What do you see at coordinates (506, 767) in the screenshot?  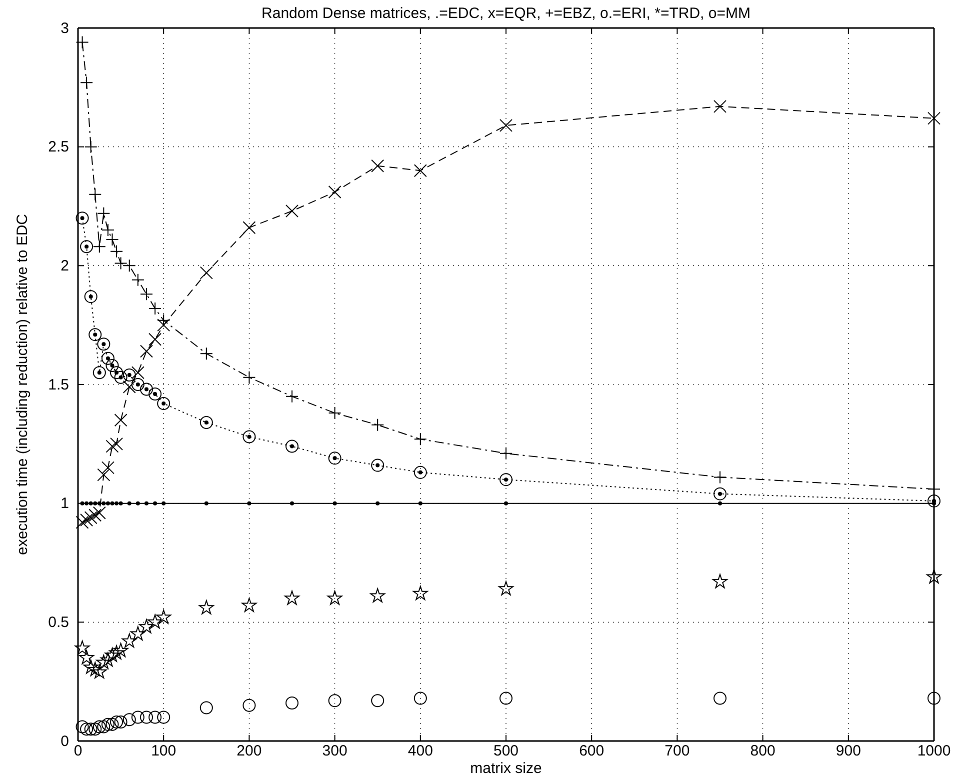 I see `x-axis-title: matrix size` at bounding box center [506, 767].